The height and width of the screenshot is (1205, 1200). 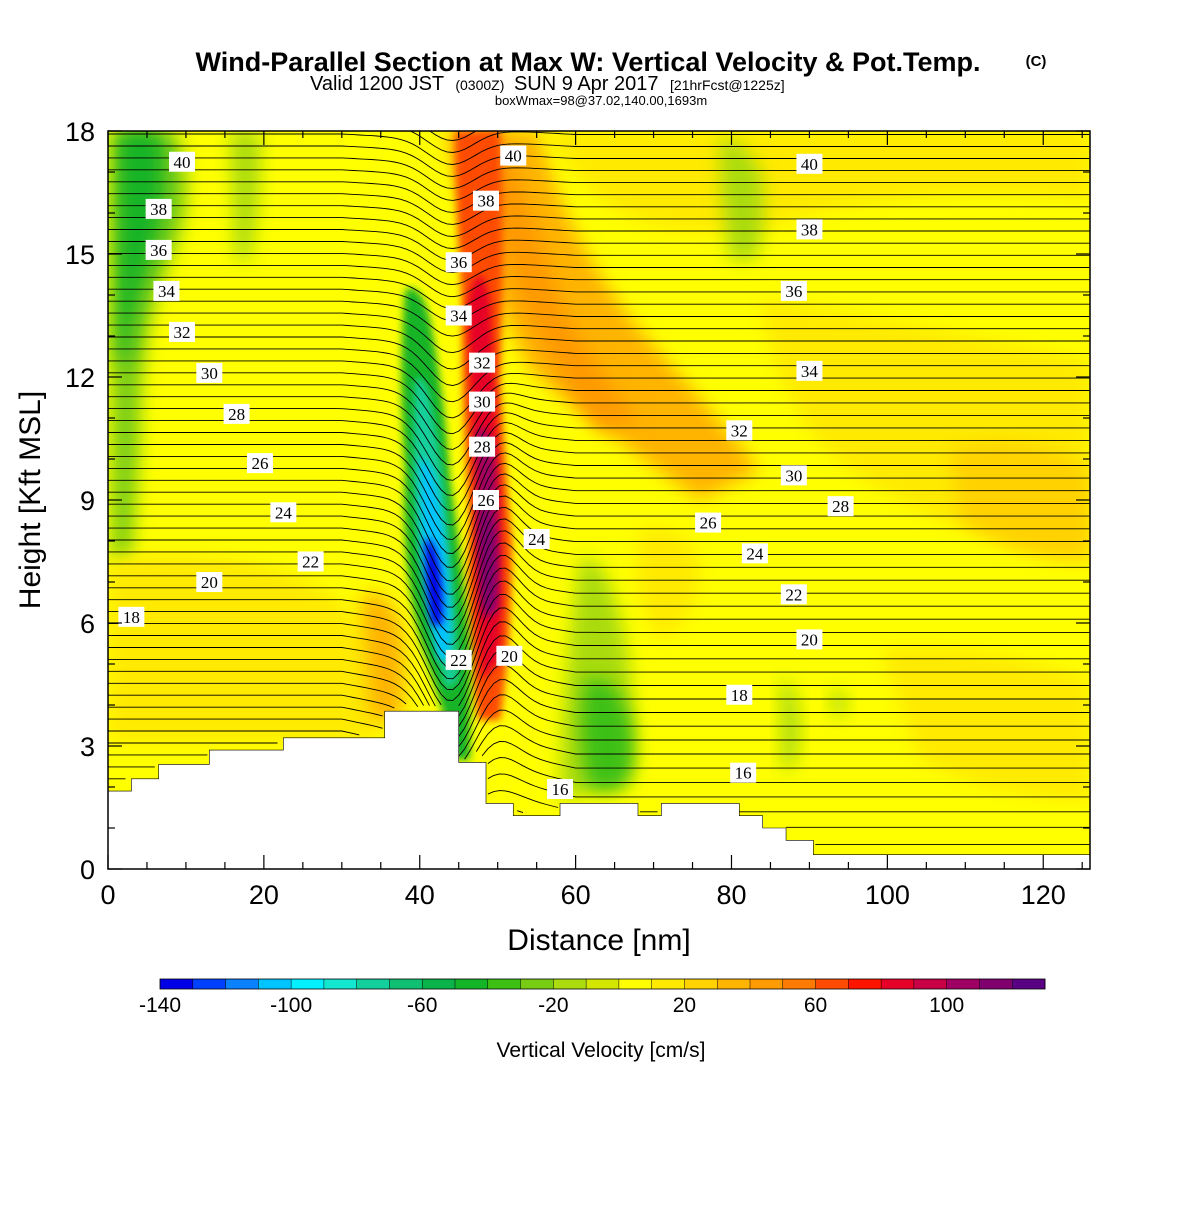 I want to click on colorbar-frame, so click(x=602, y=984).